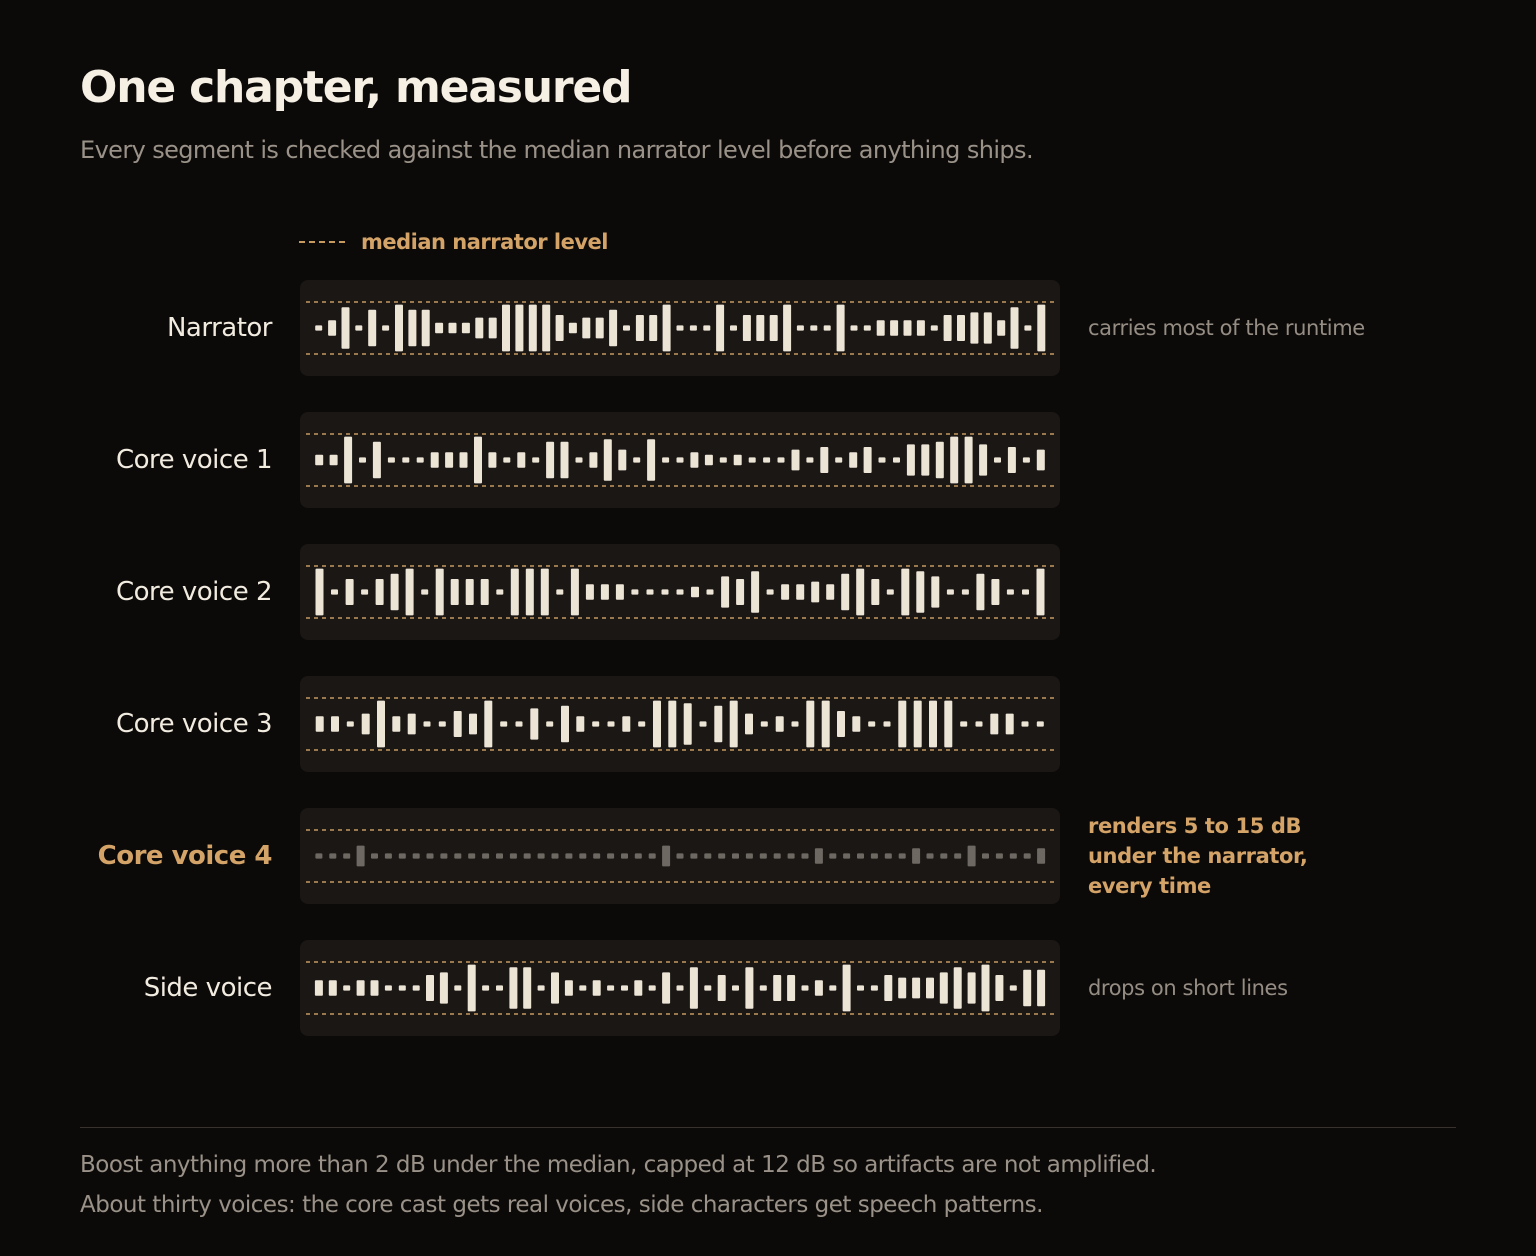  What do you see at coordinates (194, 592) in the screenshot?
I see `row-label: Core voice 2` at bounding box center [194, 592].